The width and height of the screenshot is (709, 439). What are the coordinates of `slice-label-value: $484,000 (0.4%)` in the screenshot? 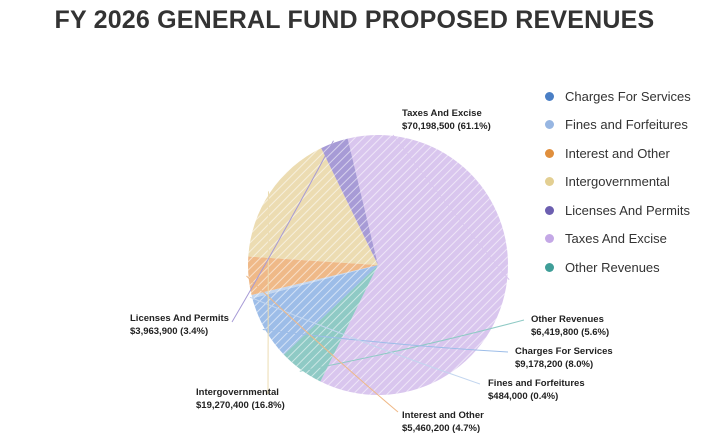 It's located at (523, 396).